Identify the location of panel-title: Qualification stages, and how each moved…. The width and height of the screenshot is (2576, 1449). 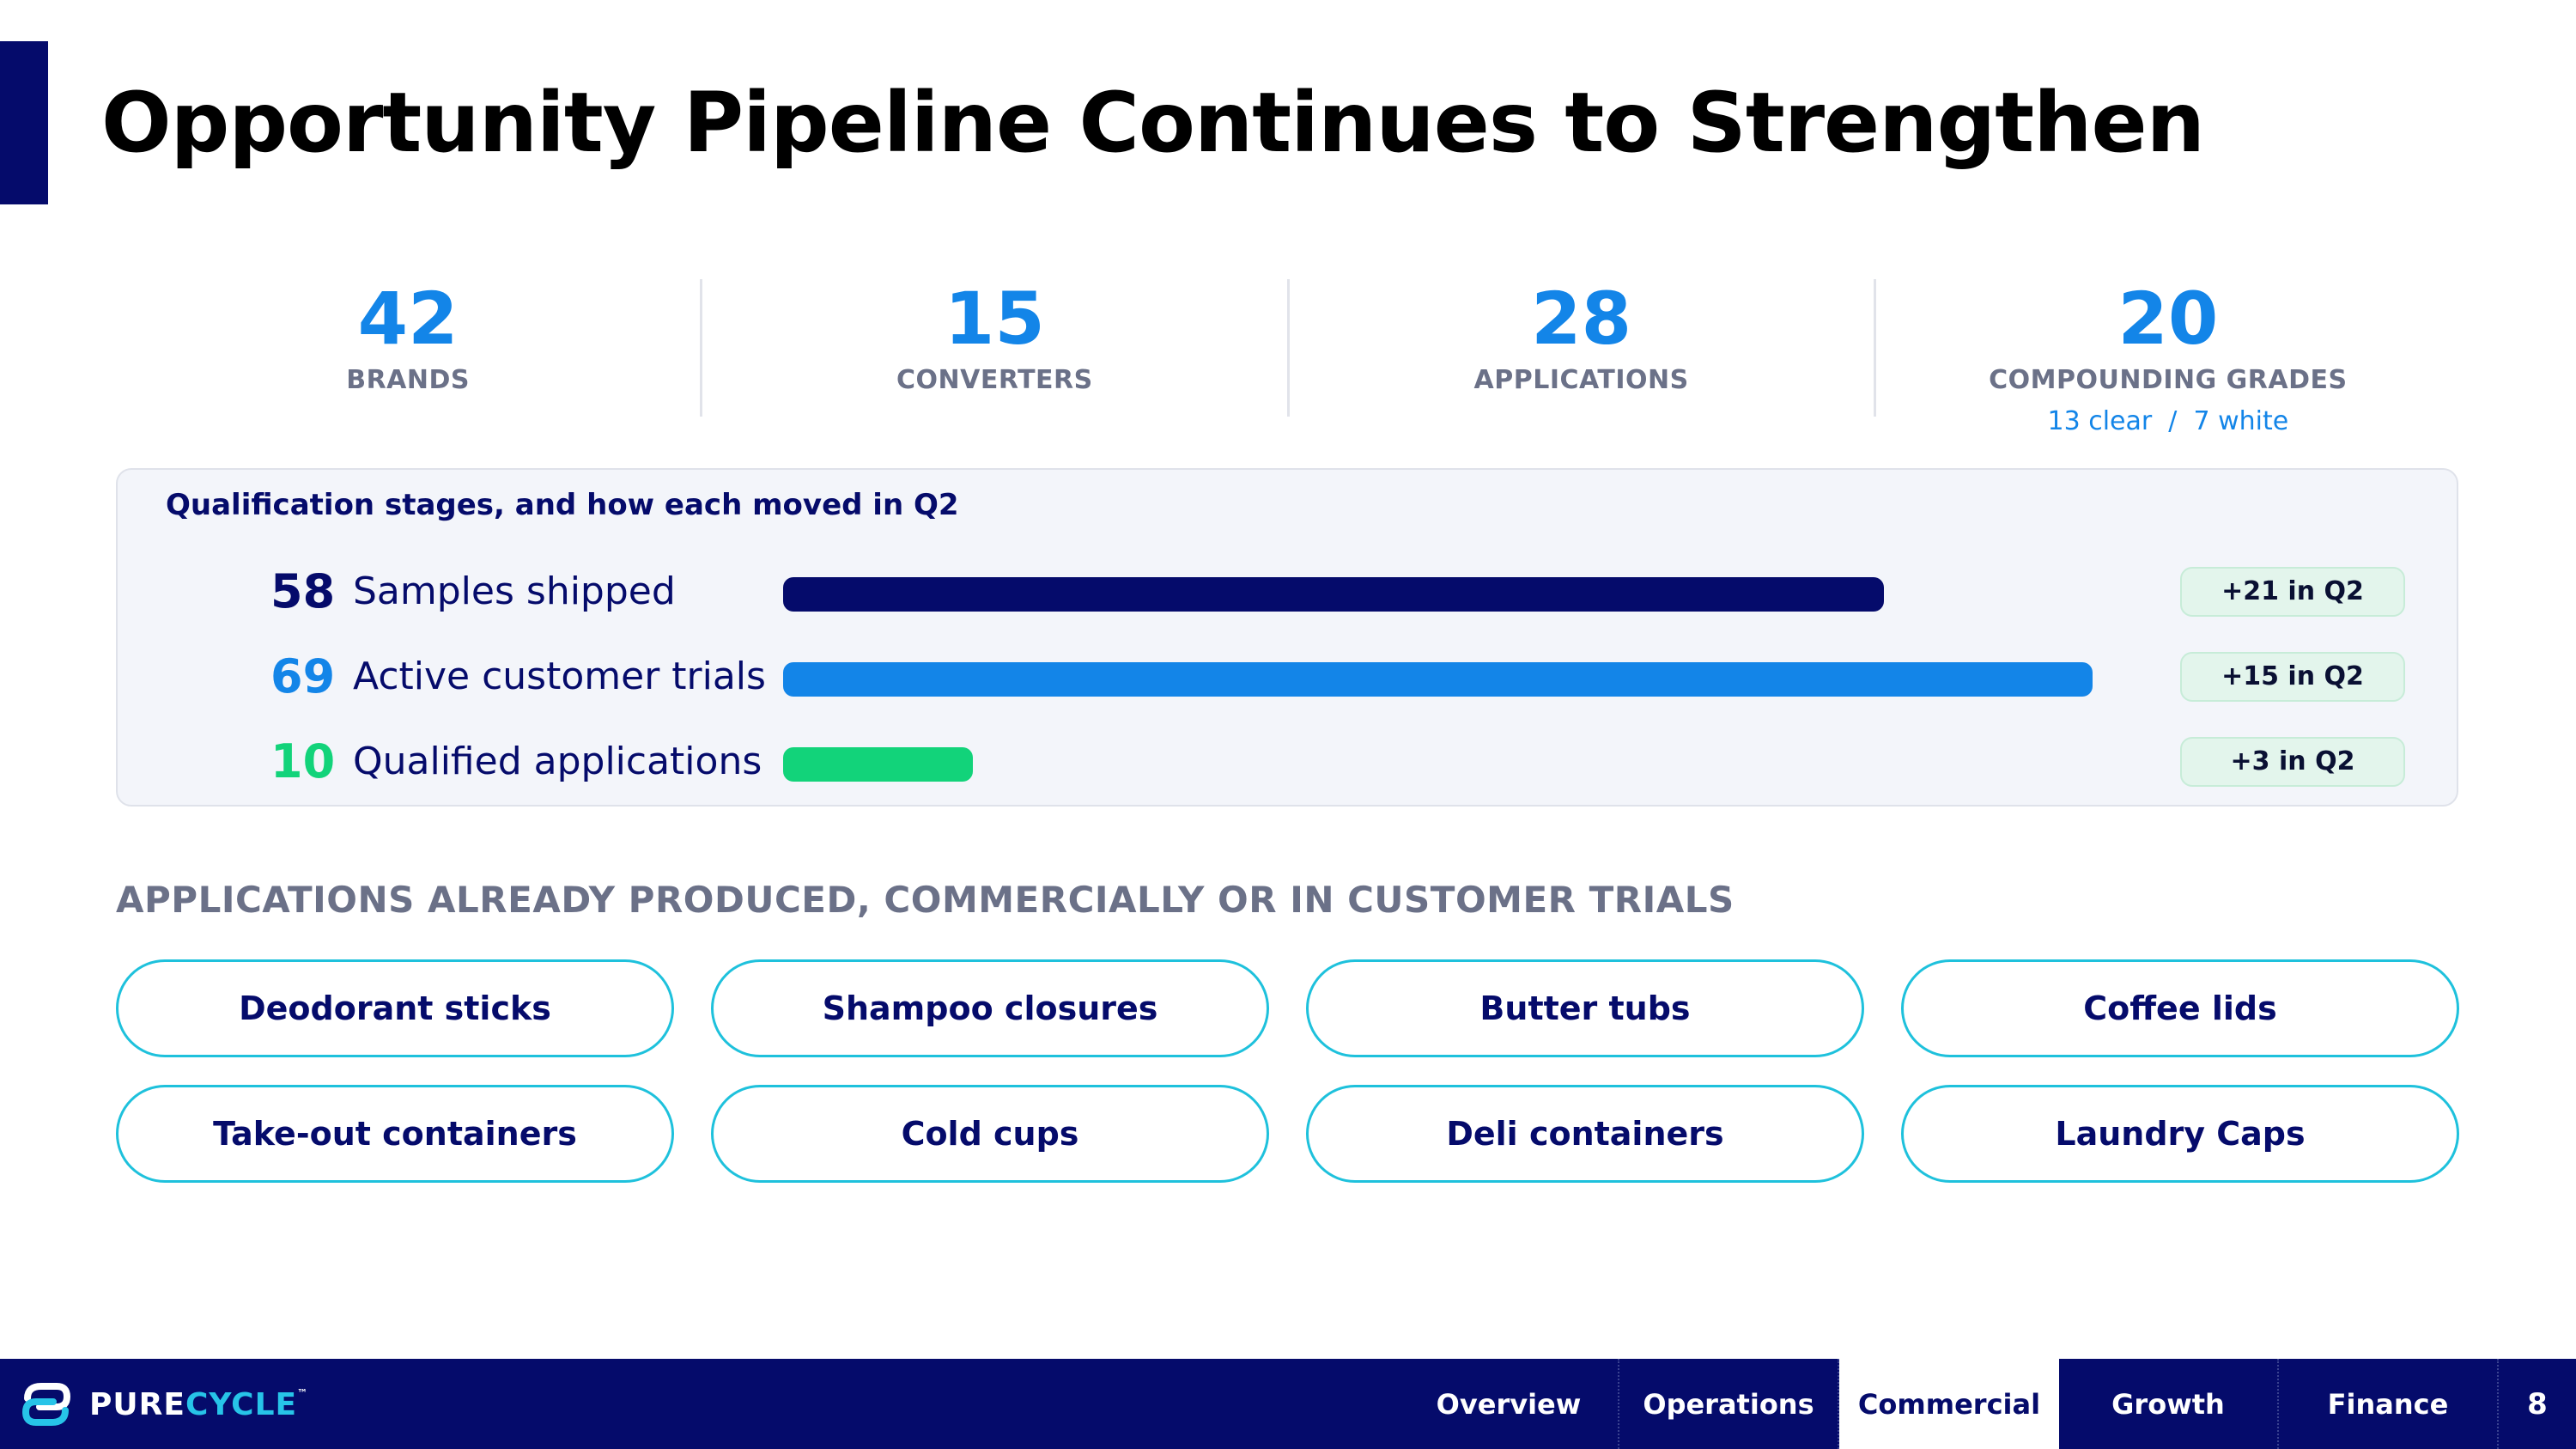
(563, 505).